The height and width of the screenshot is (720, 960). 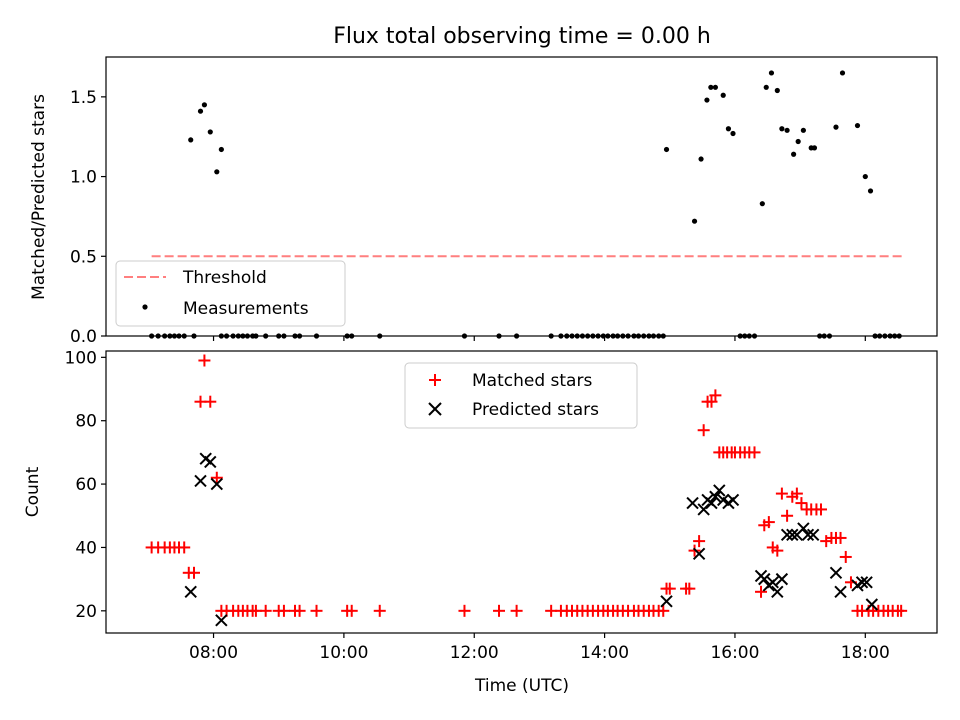 What do you see at coordinates (734, 653) in the screenshot?
I see `bottom-x-tick-label: 16:00` at bounding box center [734, 653].